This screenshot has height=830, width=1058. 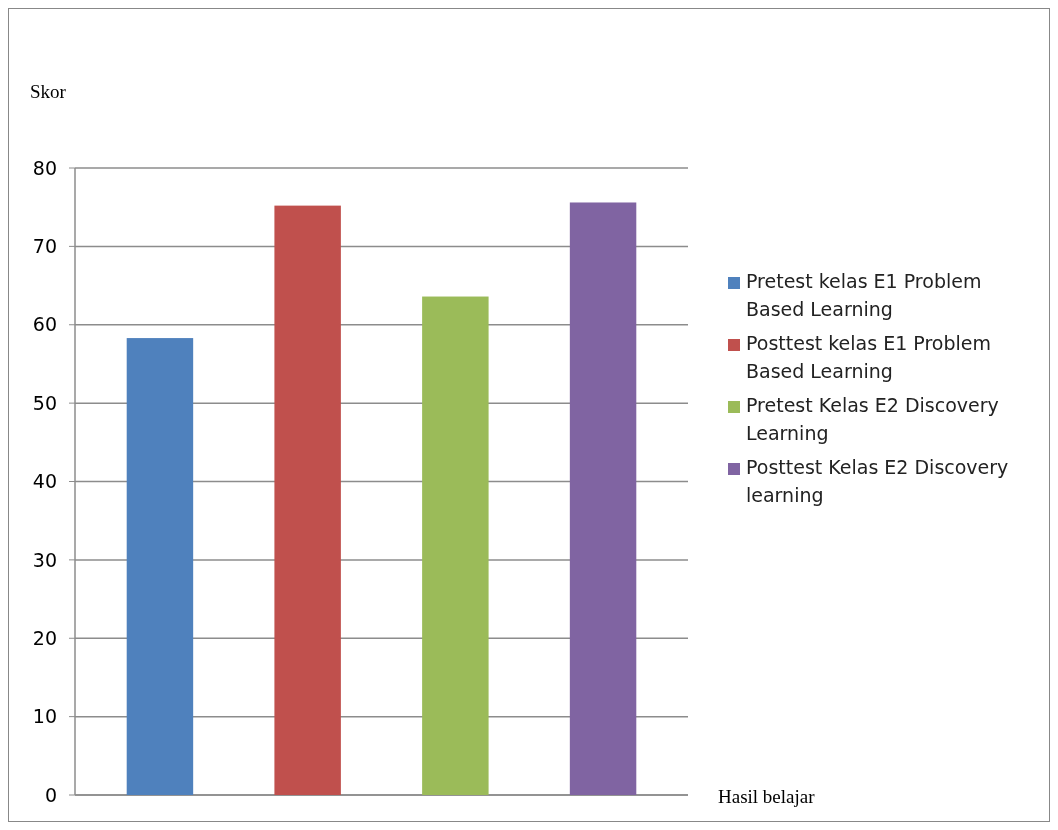 What do you see at coordinates (44, 167) in the screenshot?
I see `y-tick-label: 80` at bounding box center [44, 167].